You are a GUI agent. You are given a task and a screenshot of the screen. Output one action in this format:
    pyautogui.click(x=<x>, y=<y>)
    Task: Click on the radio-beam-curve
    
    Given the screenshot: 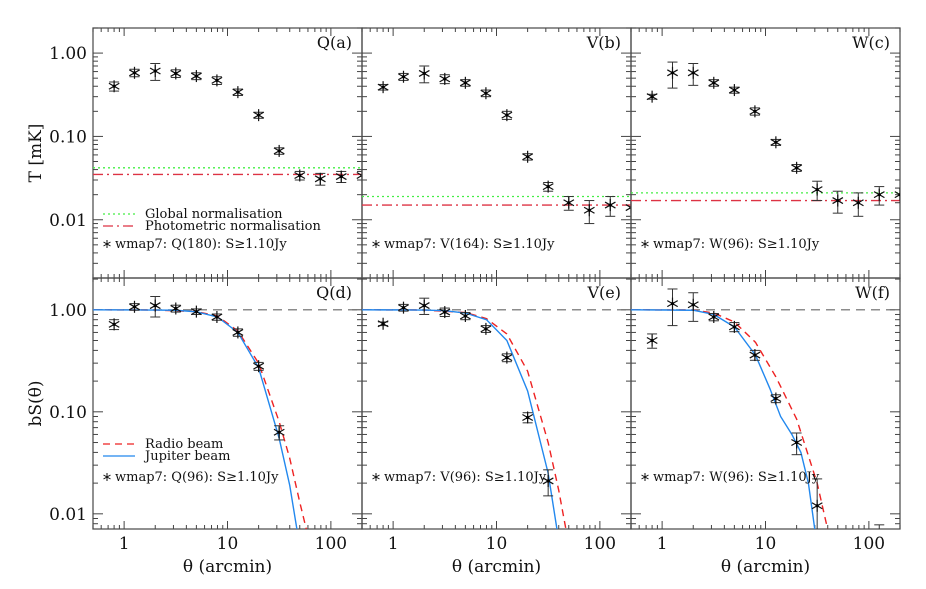 What is the action you would take?
    pyautogui.click(x=730, y=419)
    